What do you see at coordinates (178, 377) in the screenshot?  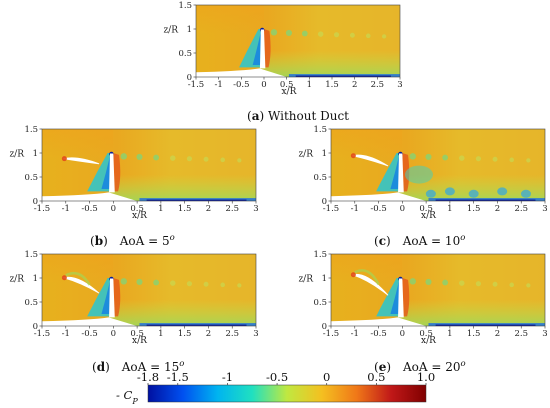 I see `colorbar-tick-label: -1.5` at bounding box center [178, 377].